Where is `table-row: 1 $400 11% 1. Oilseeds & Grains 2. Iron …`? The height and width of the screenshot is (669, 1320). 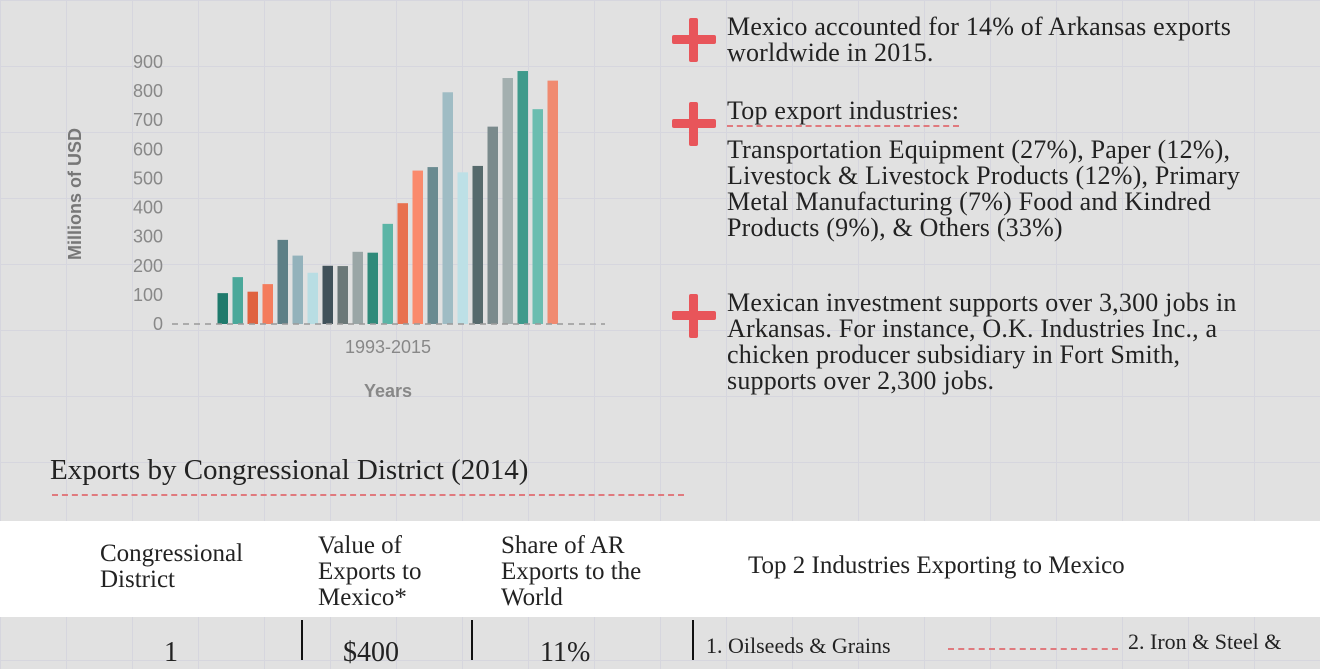
table-row: 1 $400 11% 1. Oilseeds & Grains 2. Iron … is located at coordinates (660, 642).